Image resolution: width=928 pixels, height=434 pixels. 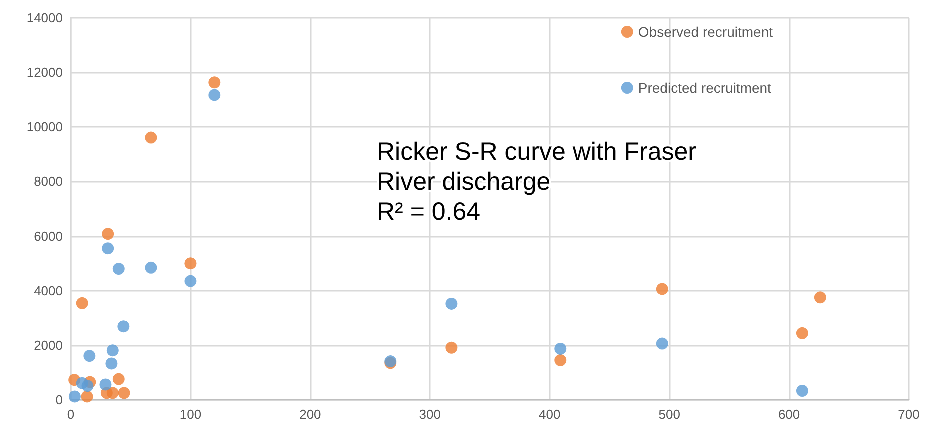 I want to click on x-tick-label: 0, so click(x=71, y=414).